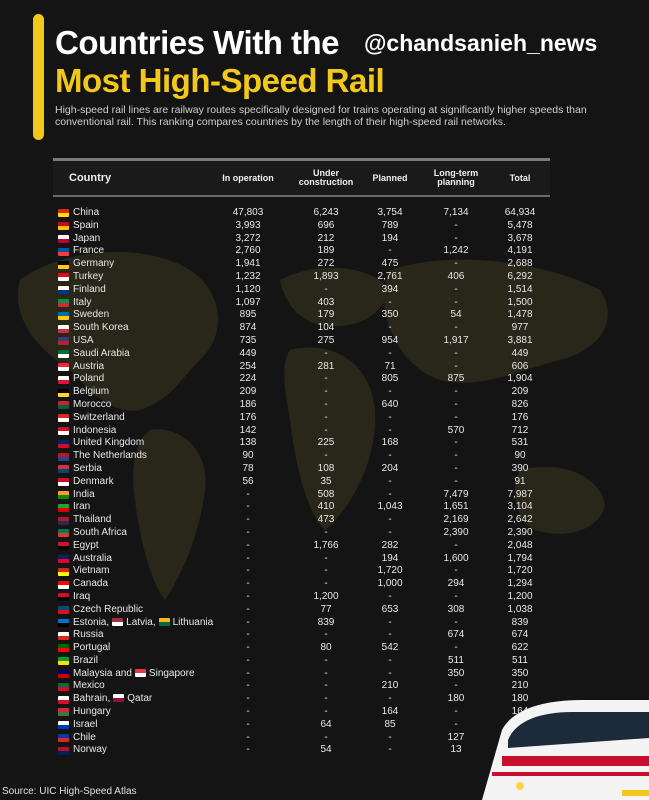 The height and width of the screenshot is (800, 649). Describe the element at coordinates (248, 443) in the screenshot. I see `cell-in-operation: 138` at that location.